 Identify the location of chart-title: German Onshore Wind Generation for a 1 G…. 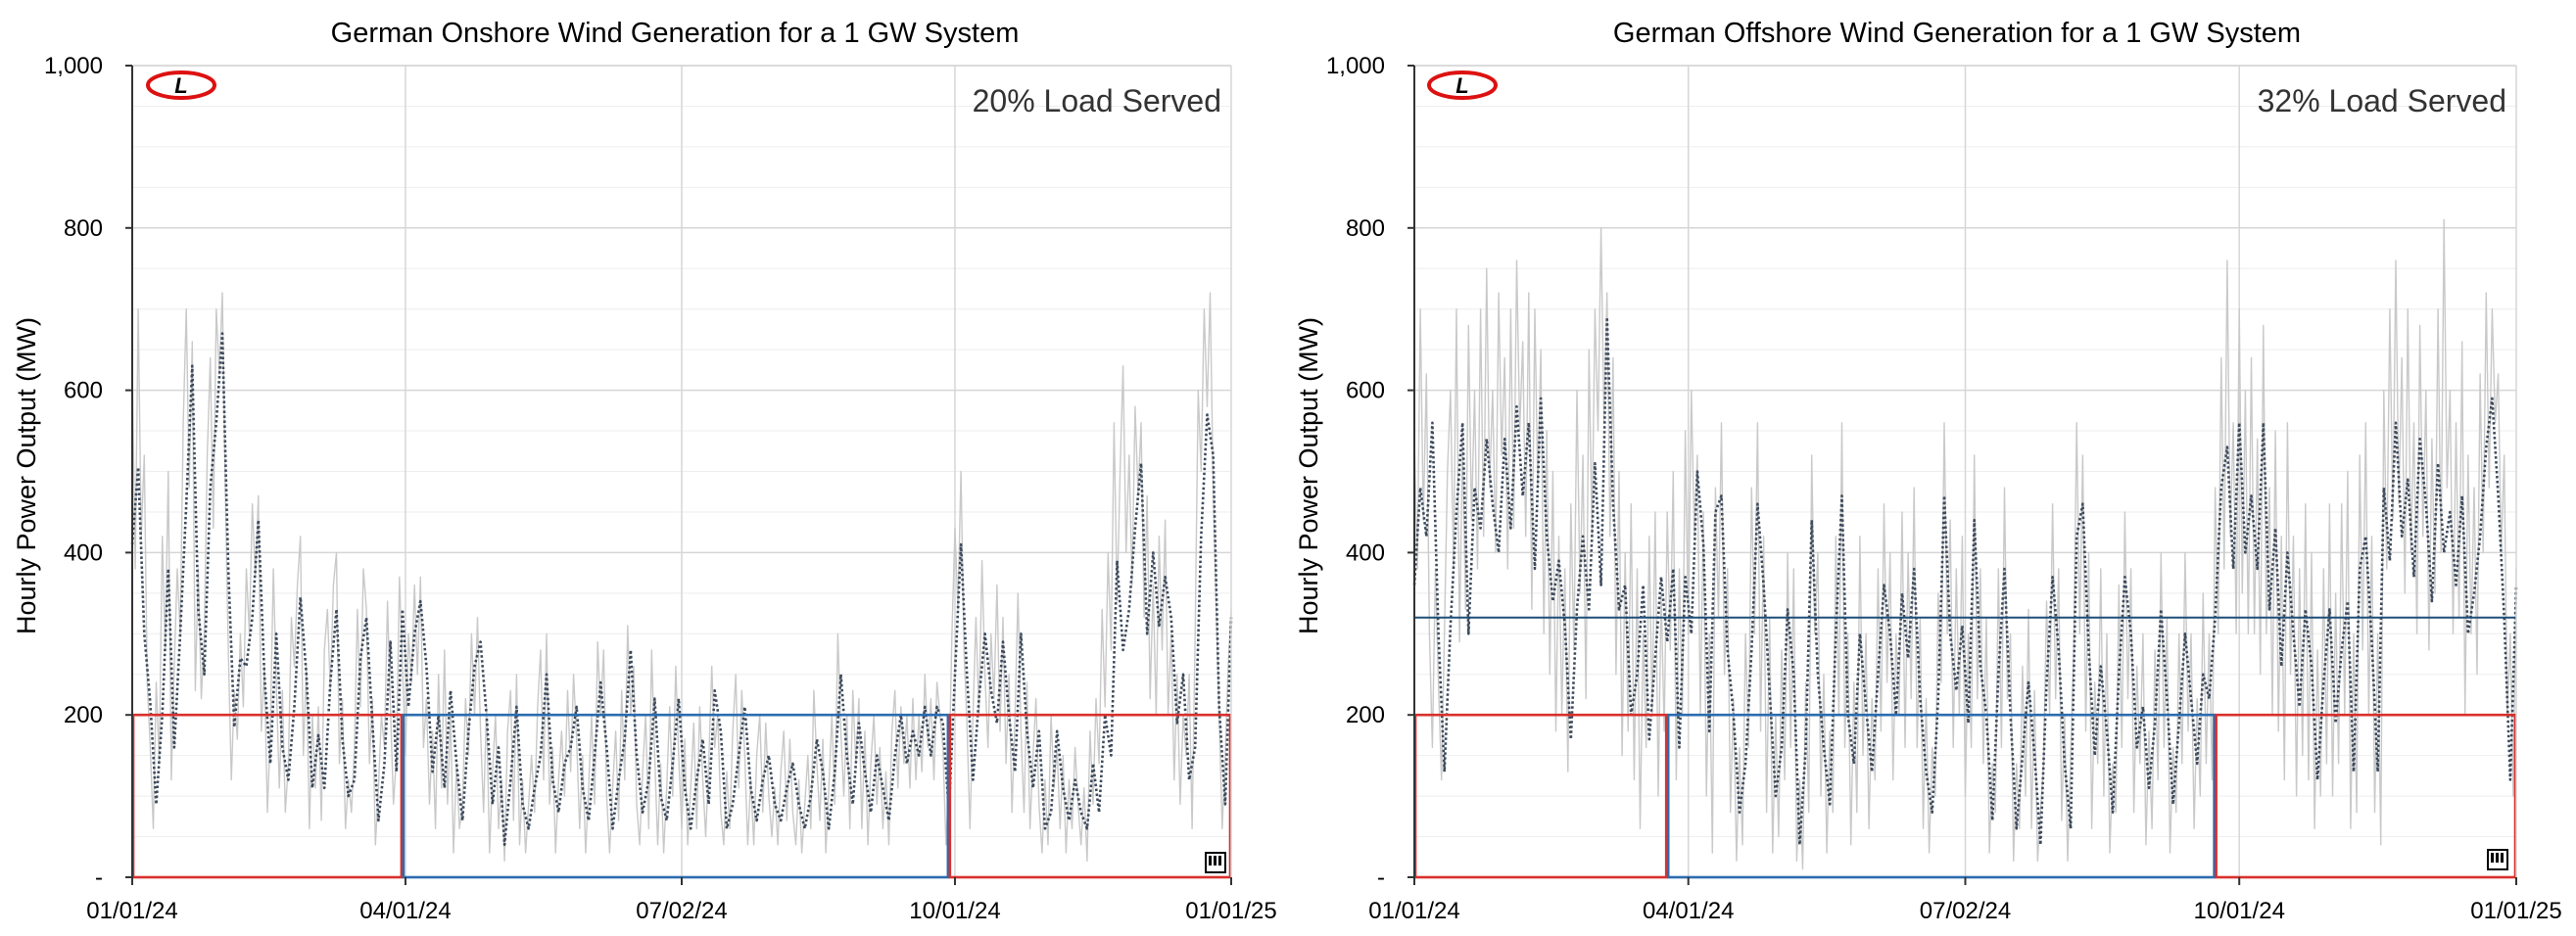
(676, 33).